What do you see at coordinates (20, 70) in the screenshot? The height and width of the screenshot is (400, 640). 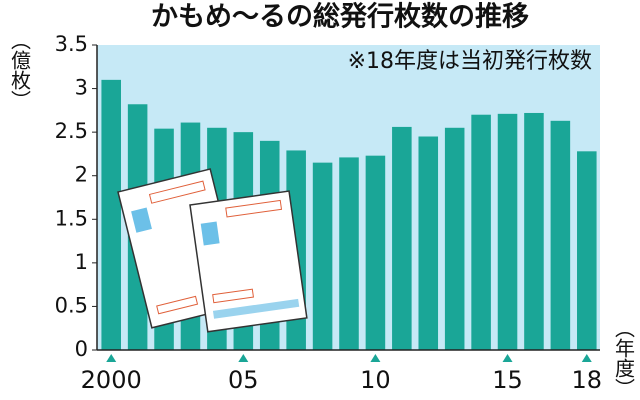 I see `y-axis-label: （億枚）` at bounding box center [20, 70].